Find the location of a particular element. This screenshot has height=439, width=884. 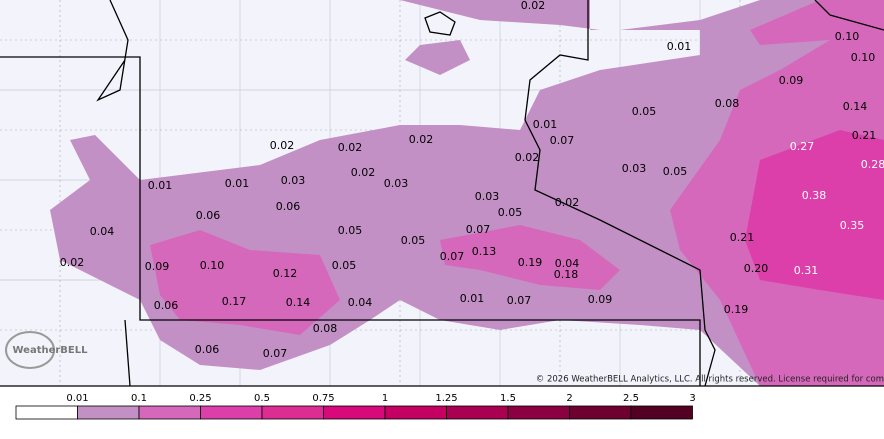

legend-label: 2.5 is located at coordinates (631, 398).